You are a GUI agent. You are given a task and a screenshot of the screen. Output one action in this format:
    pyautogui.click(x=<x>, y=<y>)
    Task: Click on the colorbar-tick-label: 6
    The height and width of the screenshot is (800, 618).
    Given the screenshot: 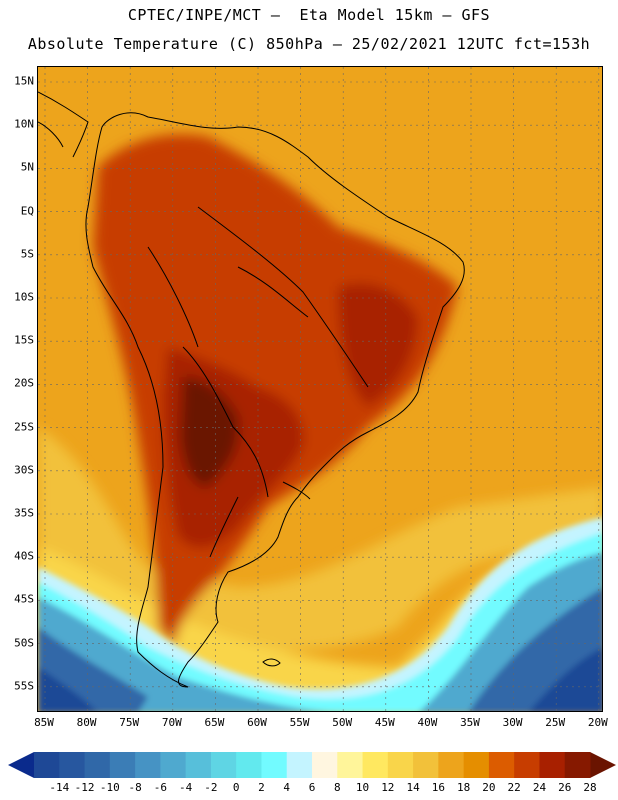 What is the action you would take?
    pyautogui.click(x=312, y=787)
    